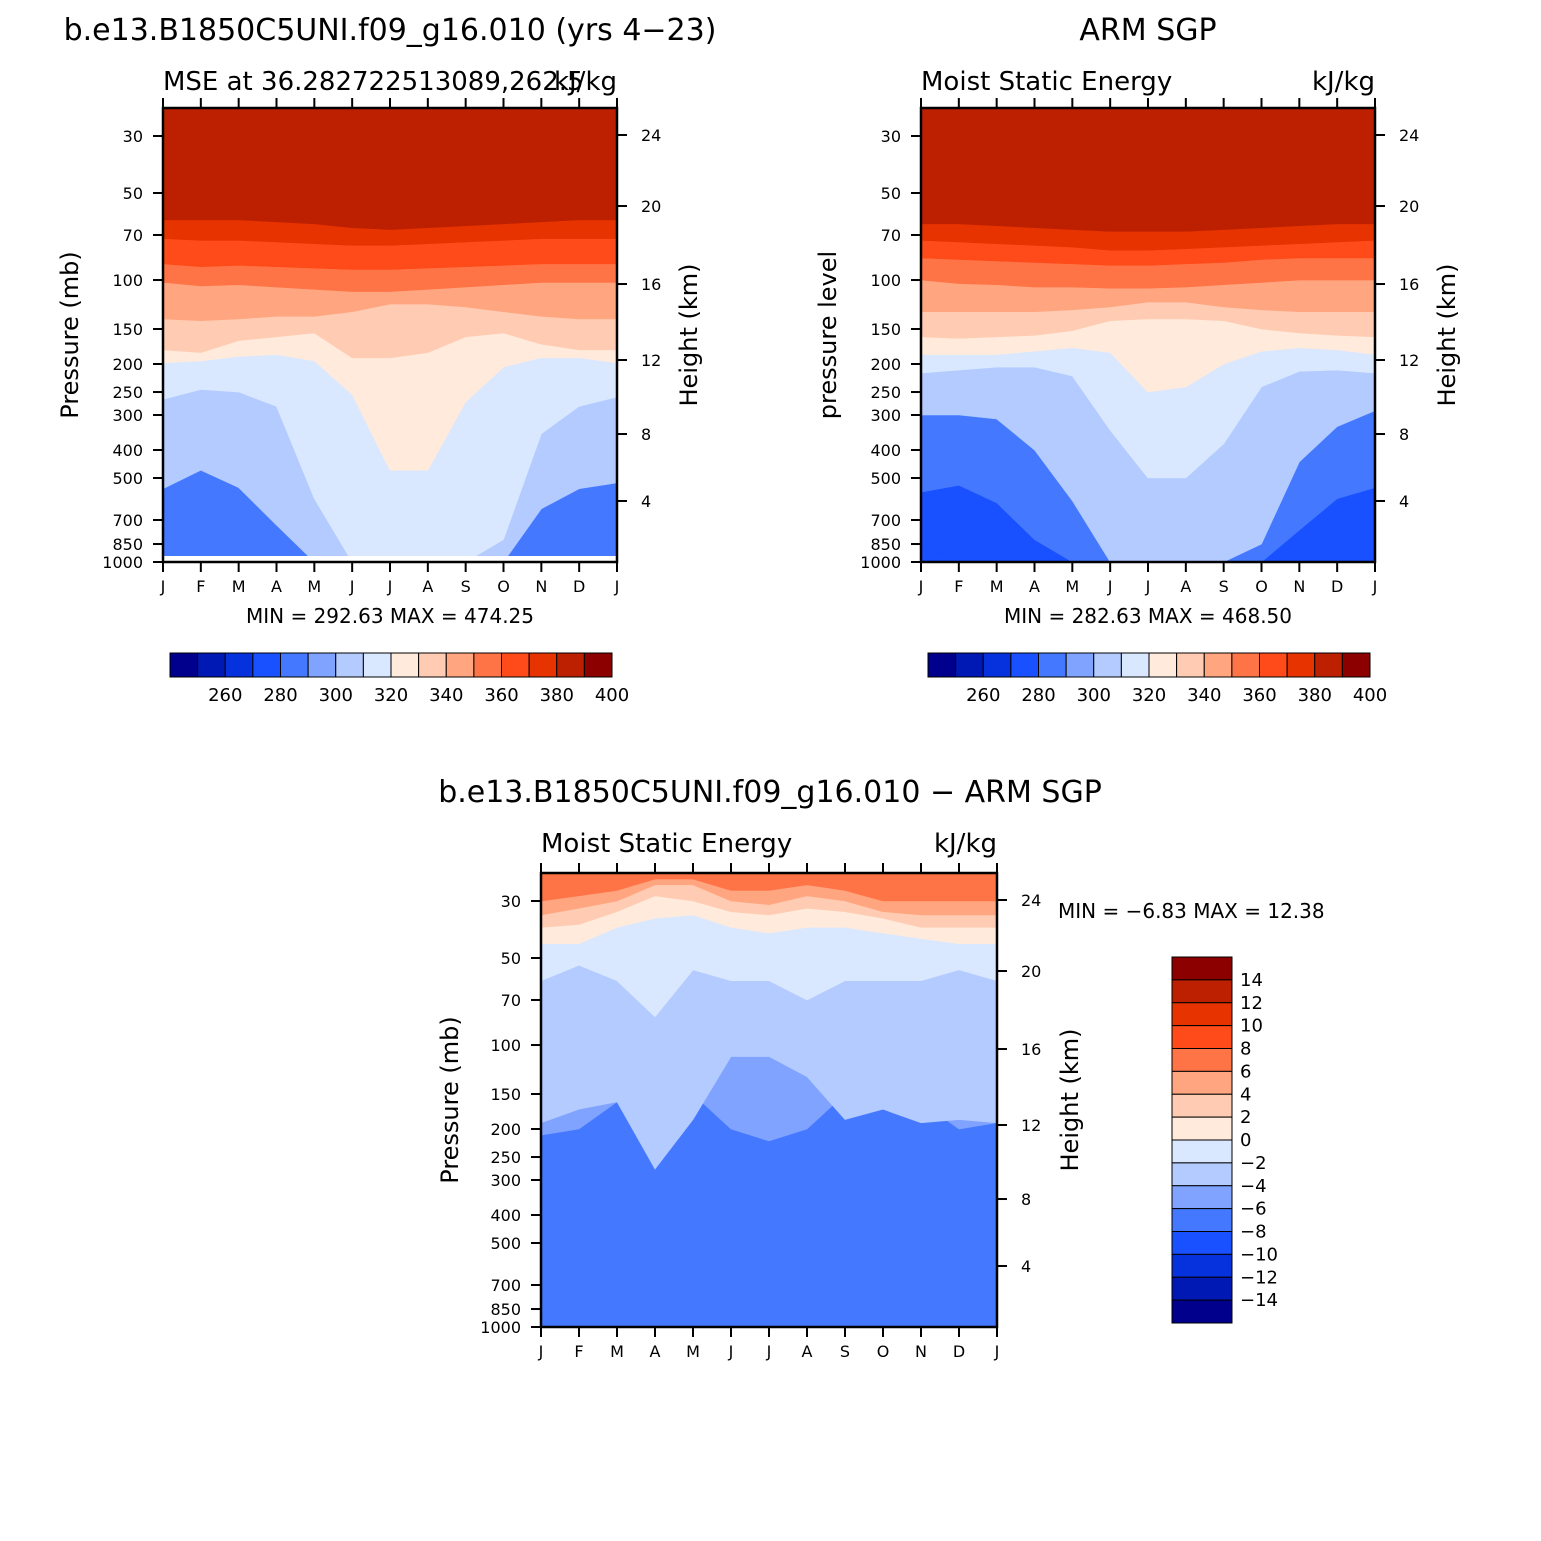 This screenshot has height=1541, width=1541. What do you see at coordinates (1191, 911) in the screenshot?
I see `min-max-stats: MIN = −6.83 MAX = 12.38` at bounding box center [1191, 911].